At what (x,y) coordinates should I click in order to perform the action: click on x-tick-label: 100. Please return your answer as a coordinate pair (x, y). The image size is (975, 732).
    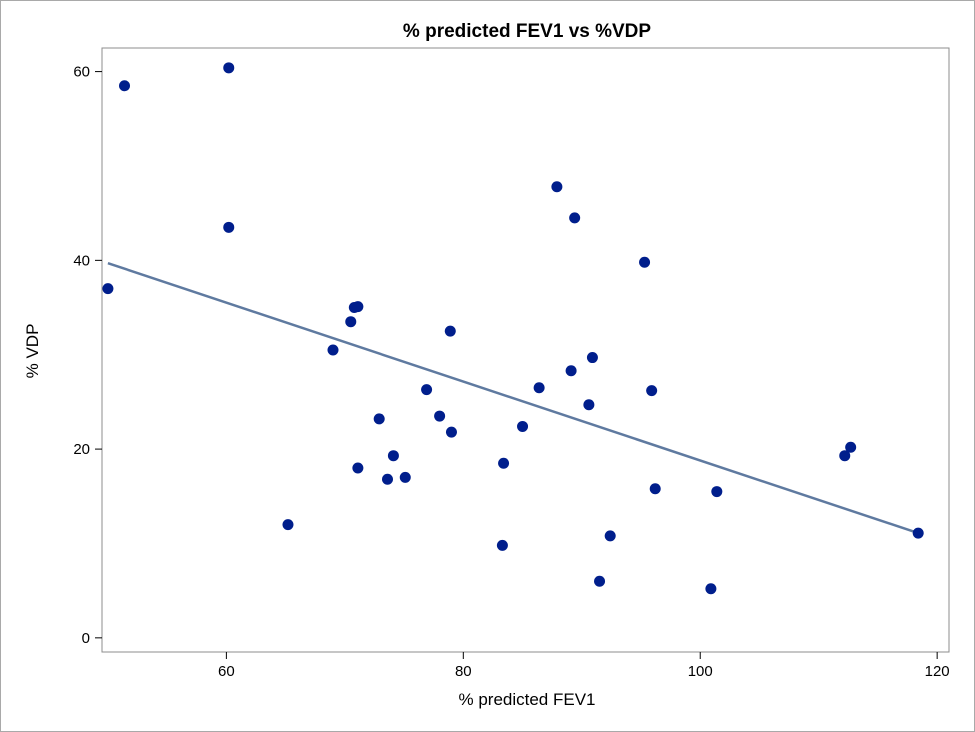
    Looking at the image, I should click on (700, 671).